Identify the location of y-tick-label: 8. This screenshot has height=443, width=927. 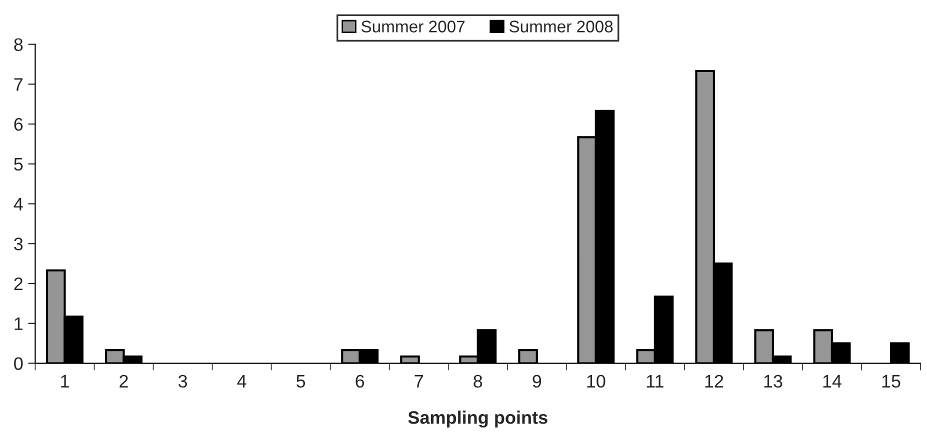
(18, 45).